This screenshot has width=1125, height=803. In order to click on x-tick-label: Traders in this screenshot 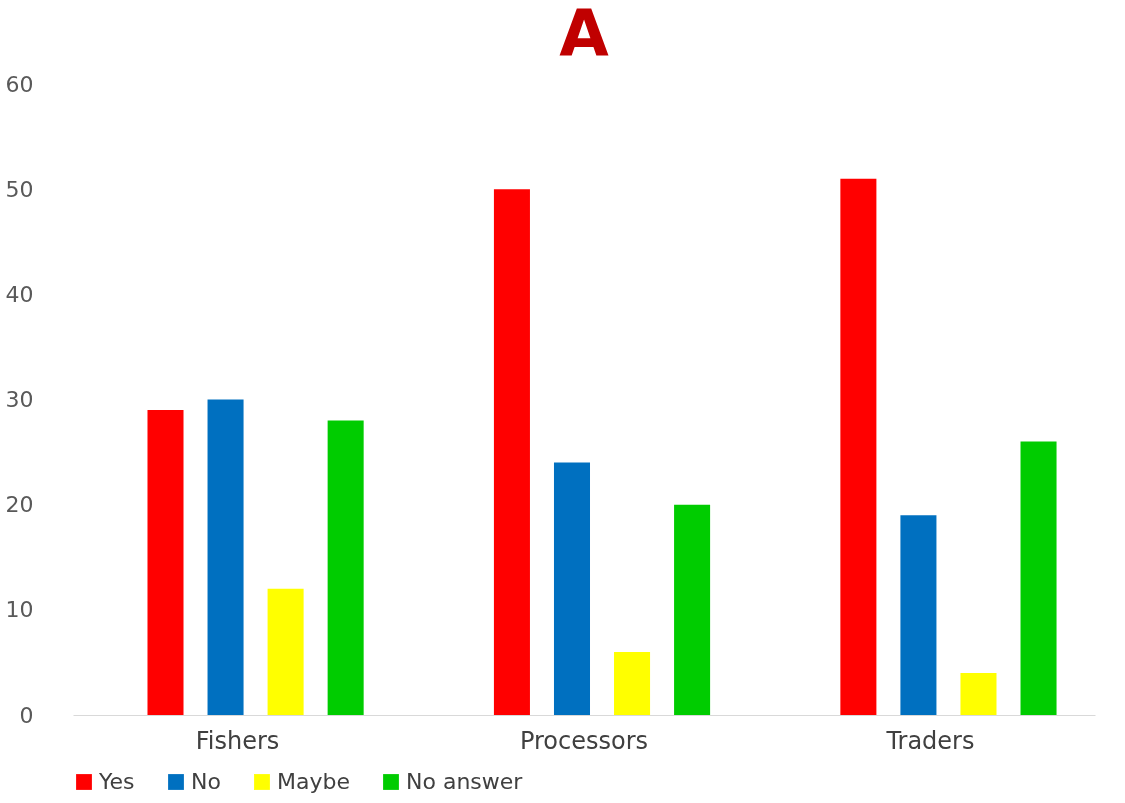, I will do `click(930, 740)`.